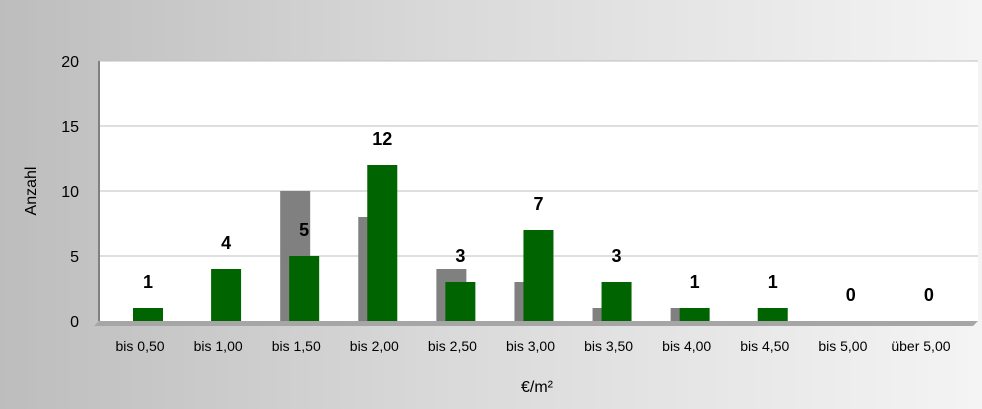 This screenshot has width=982, height=409. What do you see at coordinates (70, 62) in the screenshot?
I see `y-tick-label: 20` at bounding box center [70, 62].